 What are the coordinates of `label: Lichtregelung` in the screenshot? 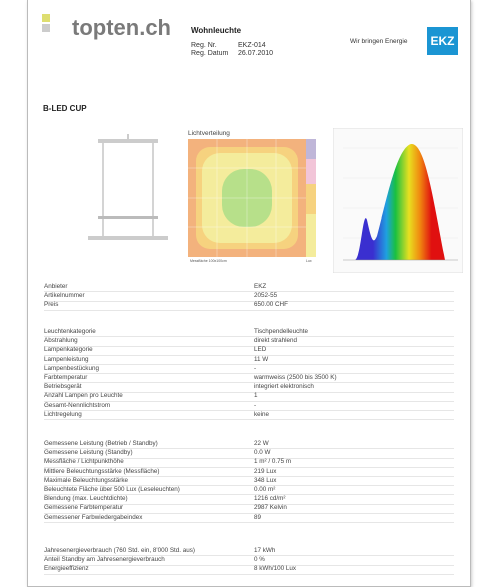 It's located at (63, 414).